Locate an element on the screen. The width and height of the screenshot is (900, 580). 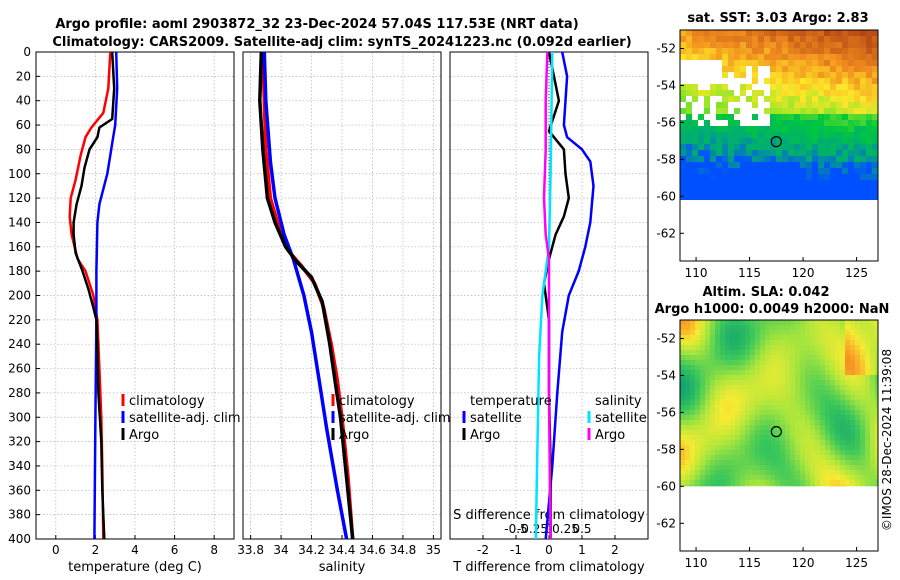
y-tick-label: 220 is located at coordinates (19, 320).